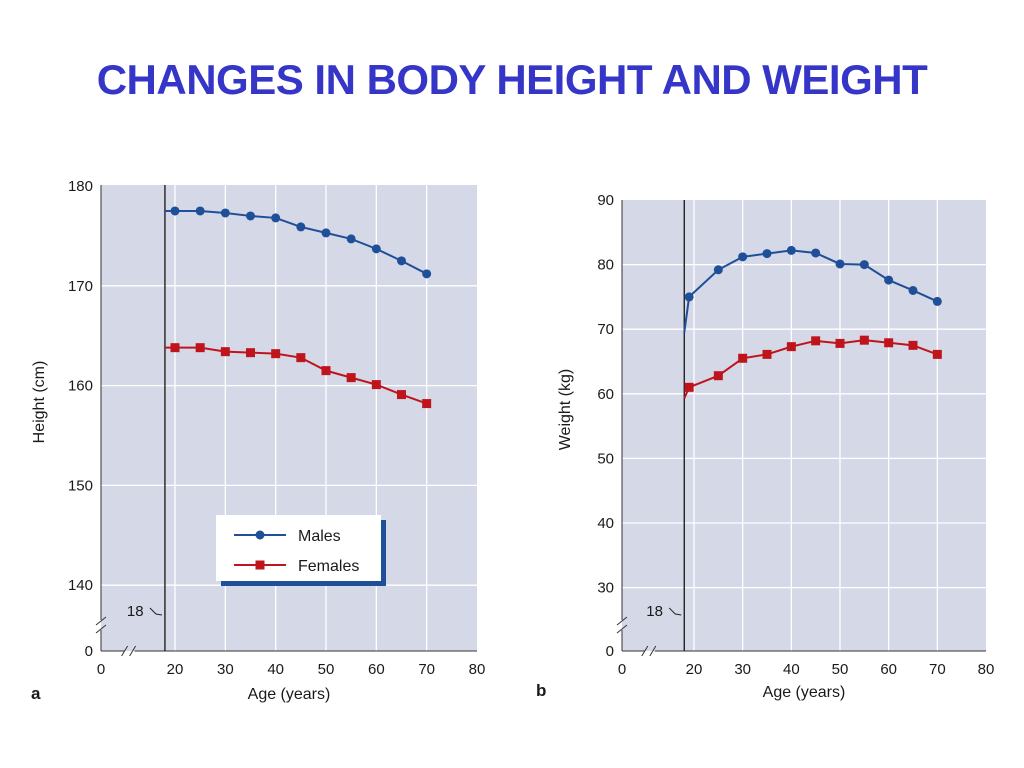  Describe the element at coordinates (80, 286) in the screenshot. I see `y-tick-label: 170` at that location.